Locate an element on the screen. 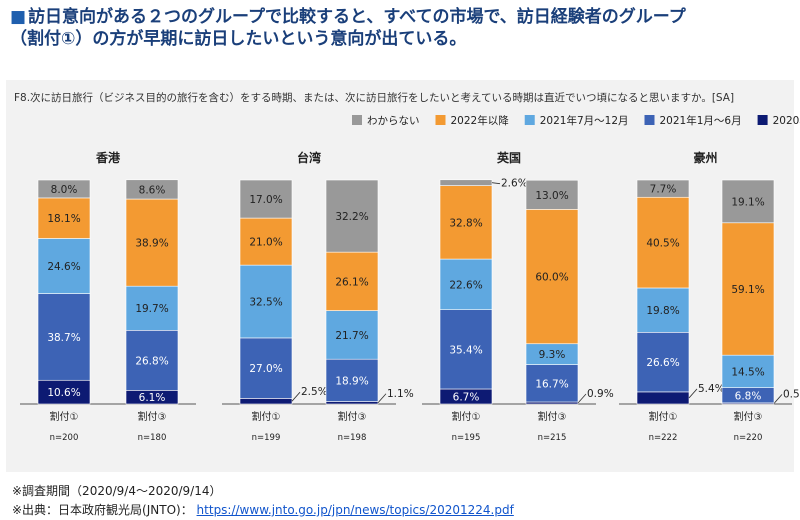 The height and width of the screenshot is (520, 800). data-label: 32.8% is located at coordinates (465, 223).